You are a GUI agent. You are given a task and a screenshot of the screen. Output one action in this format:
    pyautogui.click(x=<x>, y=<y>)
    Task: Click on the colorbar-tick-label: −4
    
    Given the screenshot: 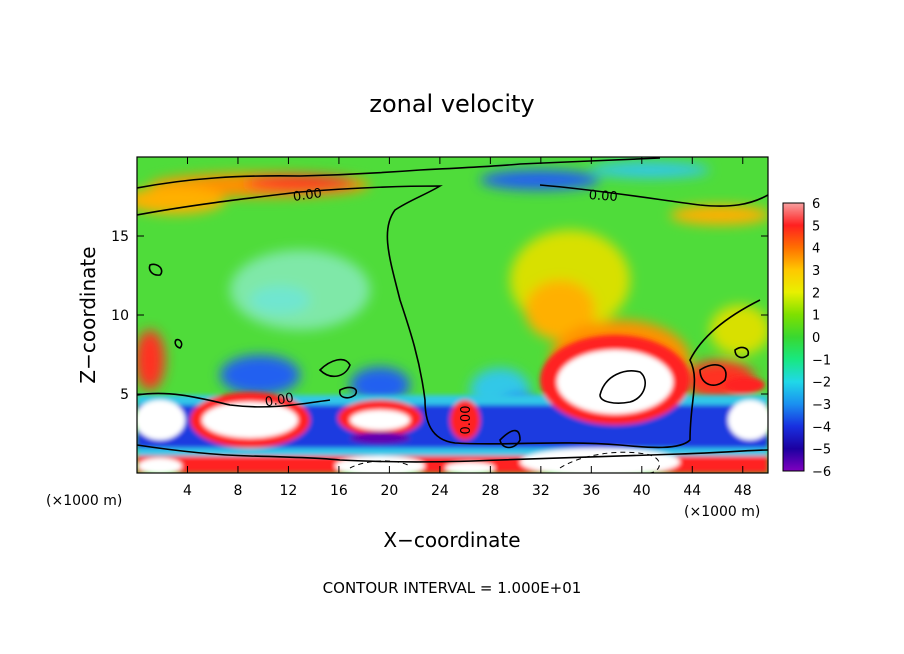 What is the action you would take?
    pyautogui.click(x=821, y=427)
    